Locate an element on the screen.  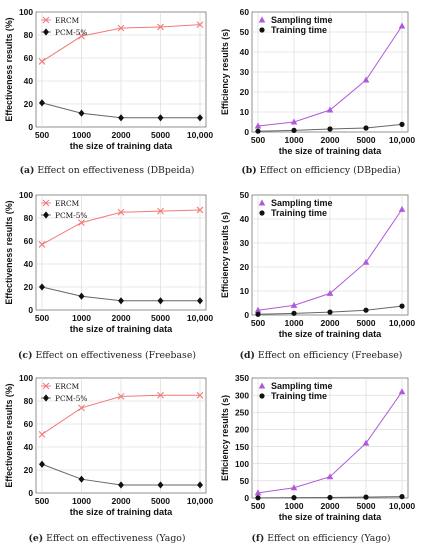
legend-label: Sampling time is located at coordinates (302, 203).